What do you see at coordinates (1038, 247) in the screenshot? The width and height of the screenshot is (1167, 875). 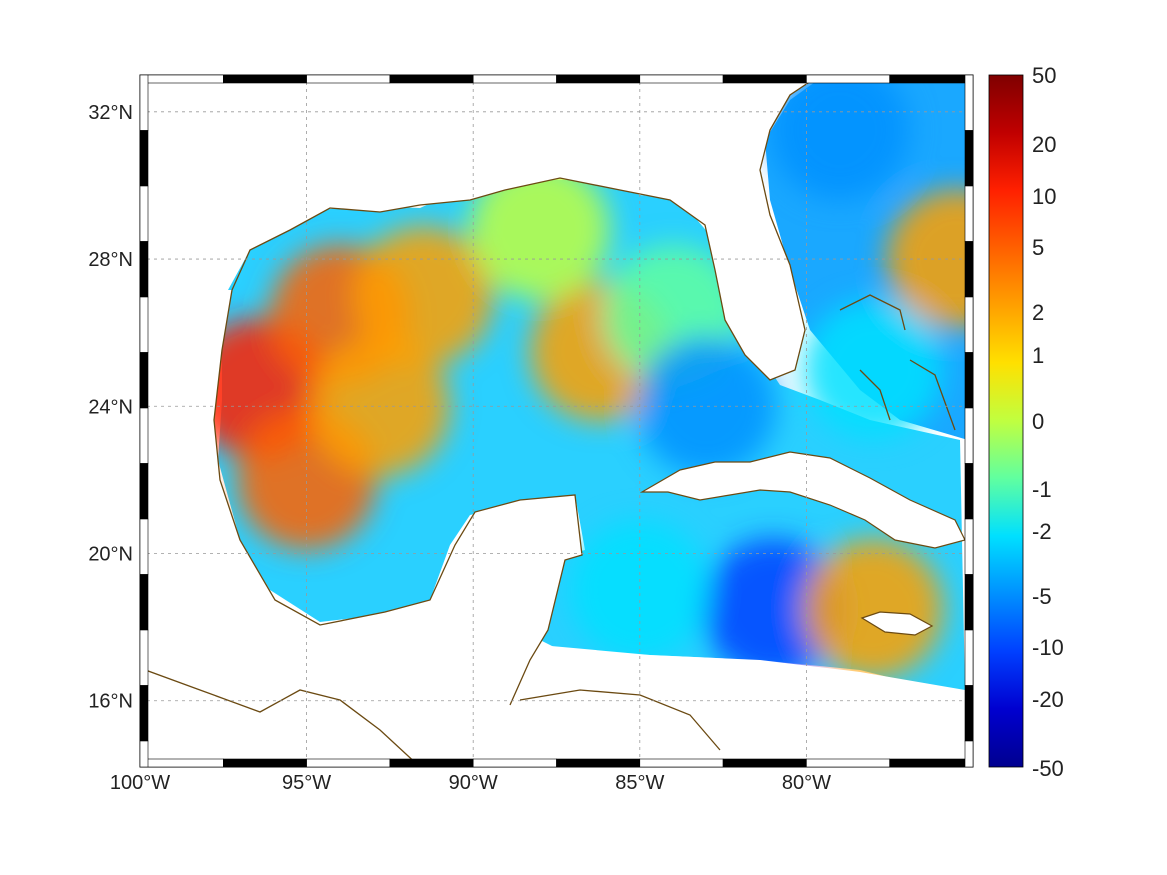 I see `colorbar-tick-label: 5` at bounding box center [1038, 247].